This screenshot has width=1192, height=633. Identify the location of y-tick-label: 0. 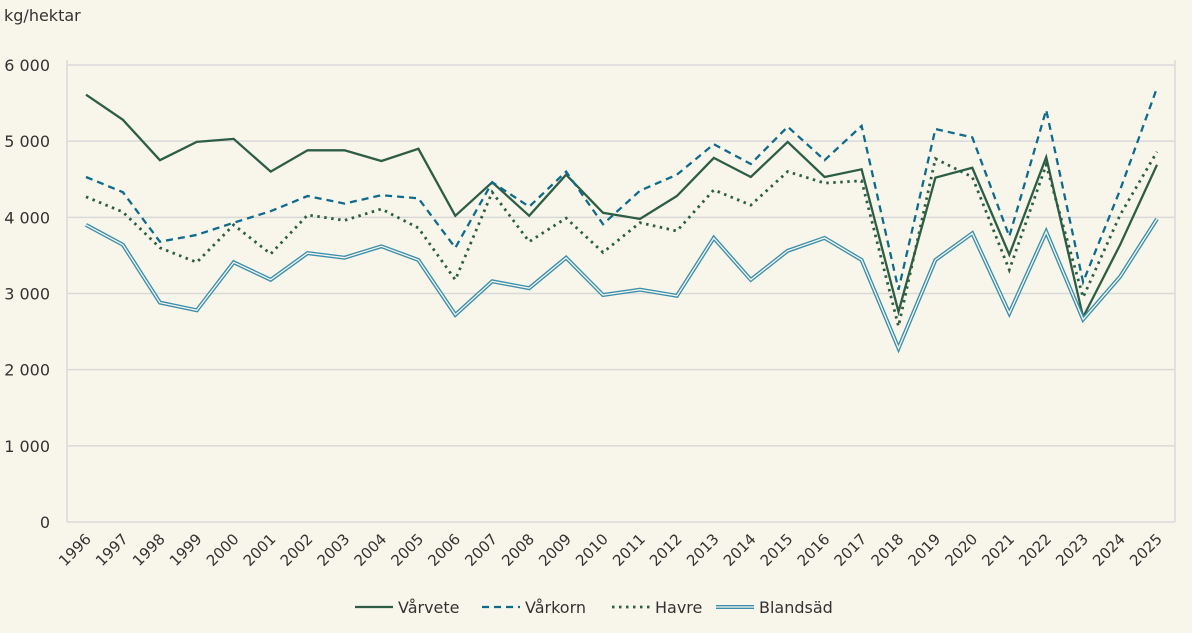
(45, 522).